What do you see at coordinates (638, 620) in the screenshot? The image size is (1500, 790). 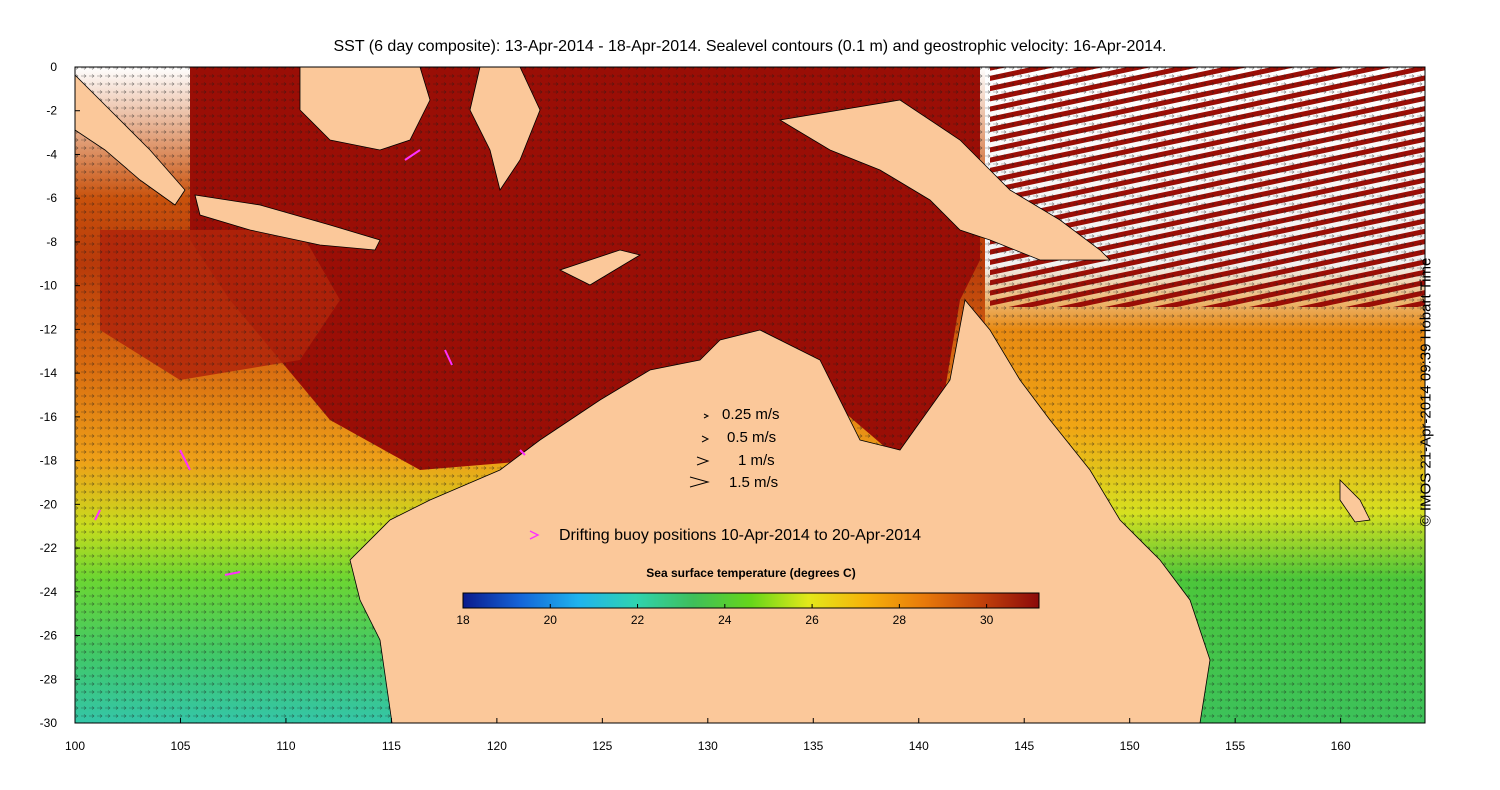 I see `colorbar-tick-label: 22` at bounding box center [638, 620].